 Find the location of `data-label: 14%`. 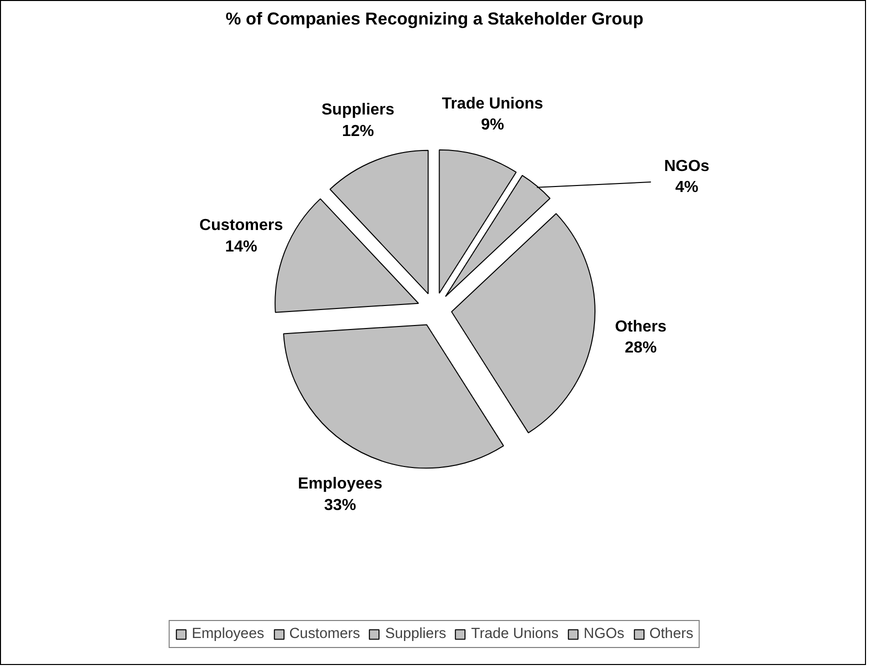

data-label: 14% is located at coordinates (241, 247).